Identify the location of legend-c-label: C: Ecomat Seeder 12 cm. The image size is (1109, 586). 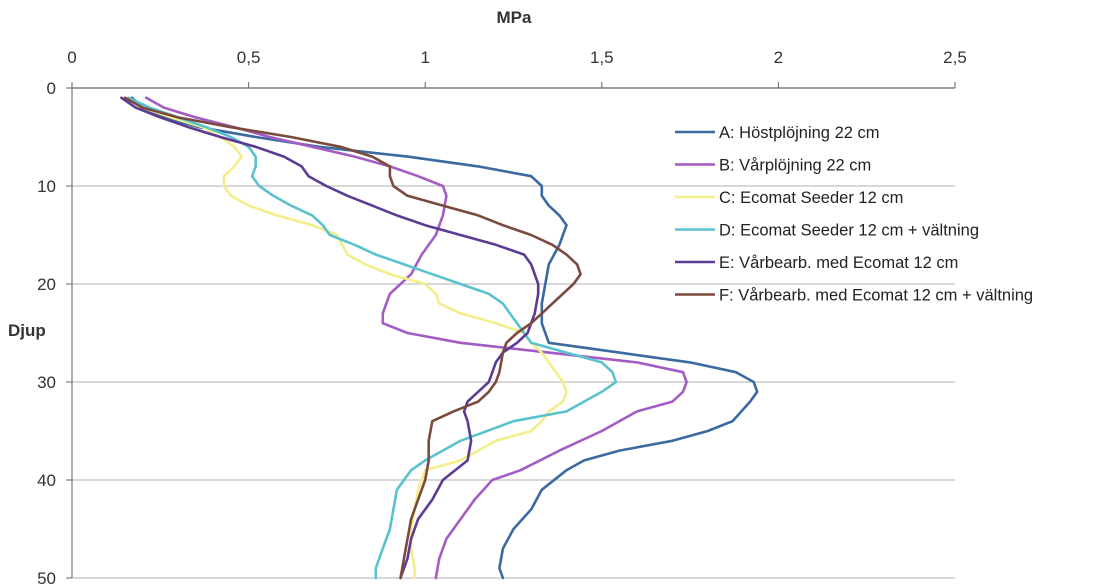
(811, 198).